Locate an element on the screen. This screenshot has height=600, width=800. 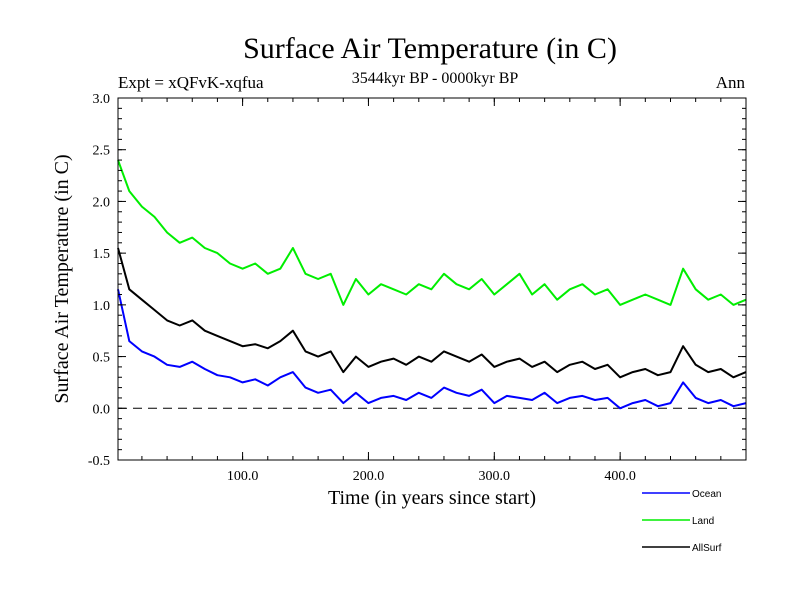
x-tick-label: 300.0 is located at coordinates (495, 476).